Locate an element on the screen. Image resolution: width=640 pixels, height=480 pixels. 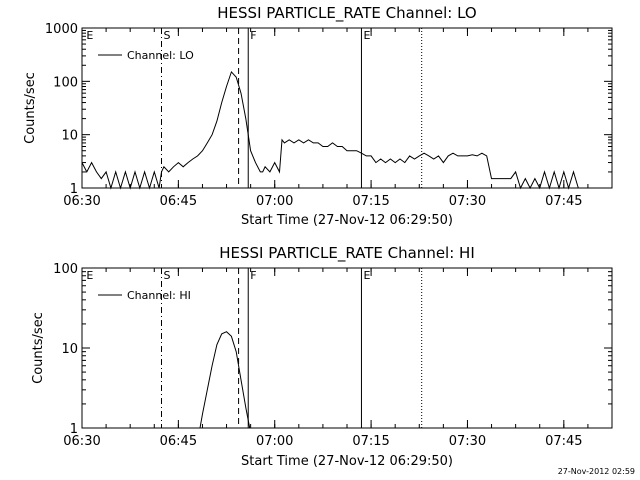
panel-2-ytick-label: 100 is located at coordinates (65, 269).